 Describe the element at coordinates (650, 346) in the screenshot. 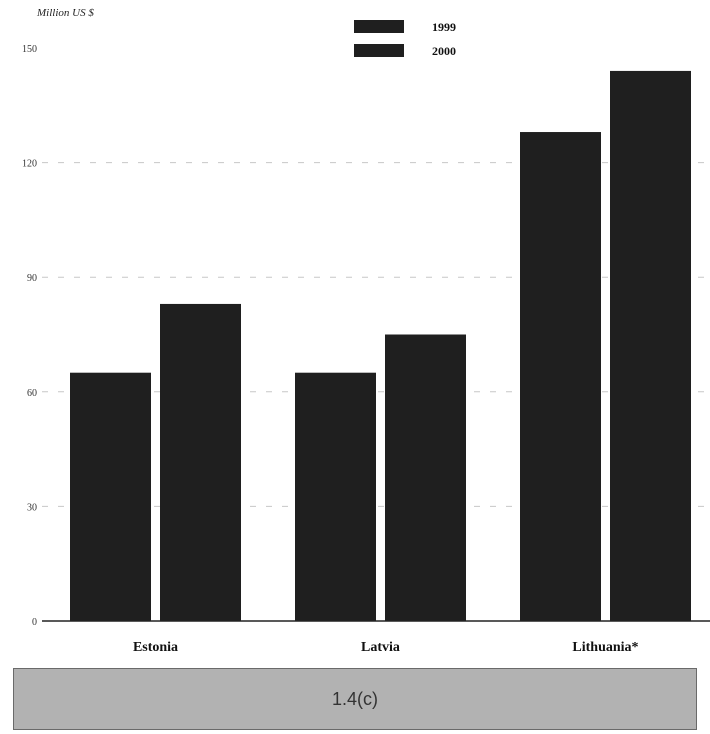

I see `bar-lithuania-2000` at that location.